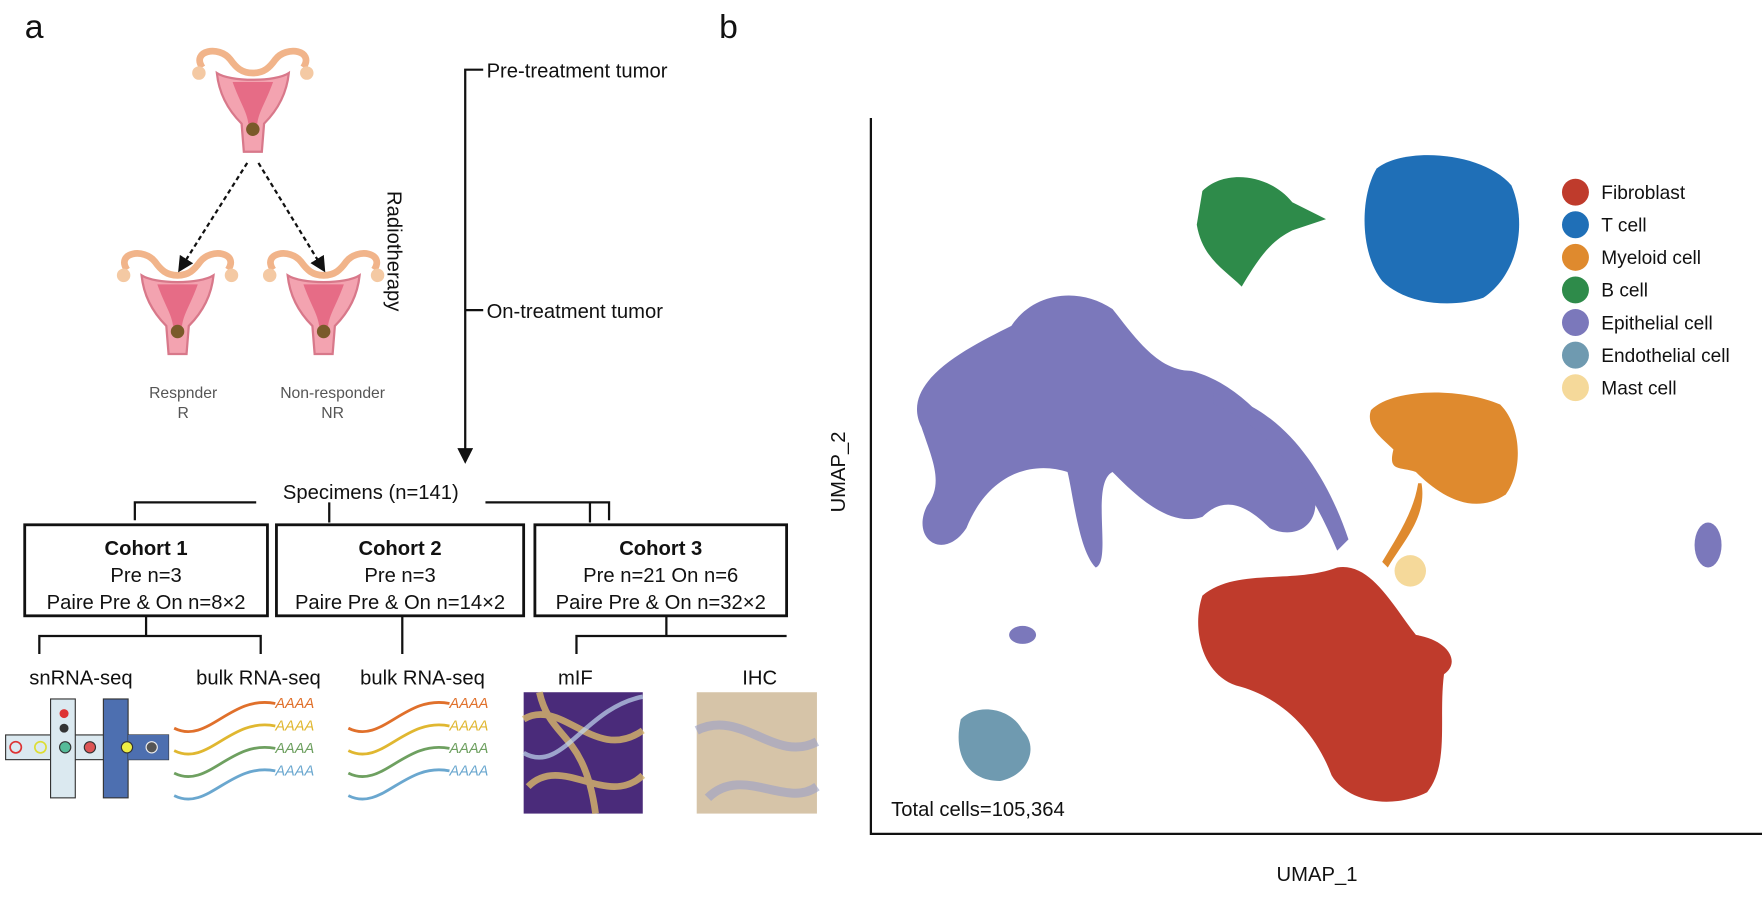 This screenshot has width=1762, height=908. What do you see at coordinates (400, 603) in the screenshot?
I see `cohort-line: Paire Pre & On n=14×2` at bounding box center [400, 603].